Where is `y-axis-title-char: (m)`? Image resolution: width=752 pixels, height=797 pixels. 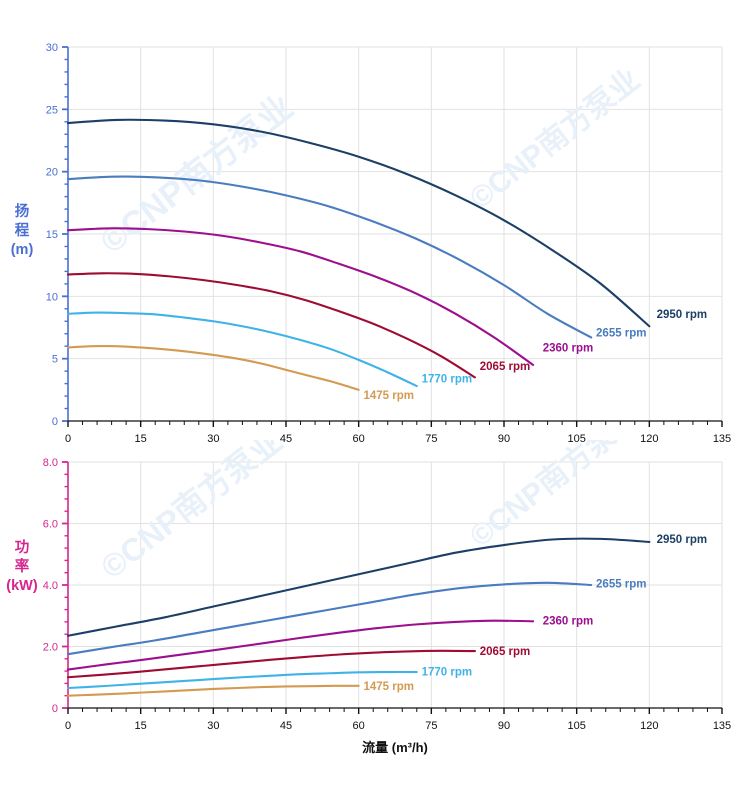
y-axis-title-char: (m) is located at coordinates (22, 250).